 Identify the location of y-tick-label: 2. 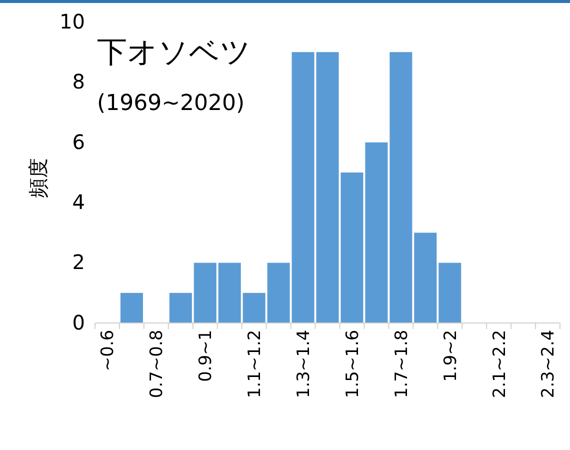
(78, 262).